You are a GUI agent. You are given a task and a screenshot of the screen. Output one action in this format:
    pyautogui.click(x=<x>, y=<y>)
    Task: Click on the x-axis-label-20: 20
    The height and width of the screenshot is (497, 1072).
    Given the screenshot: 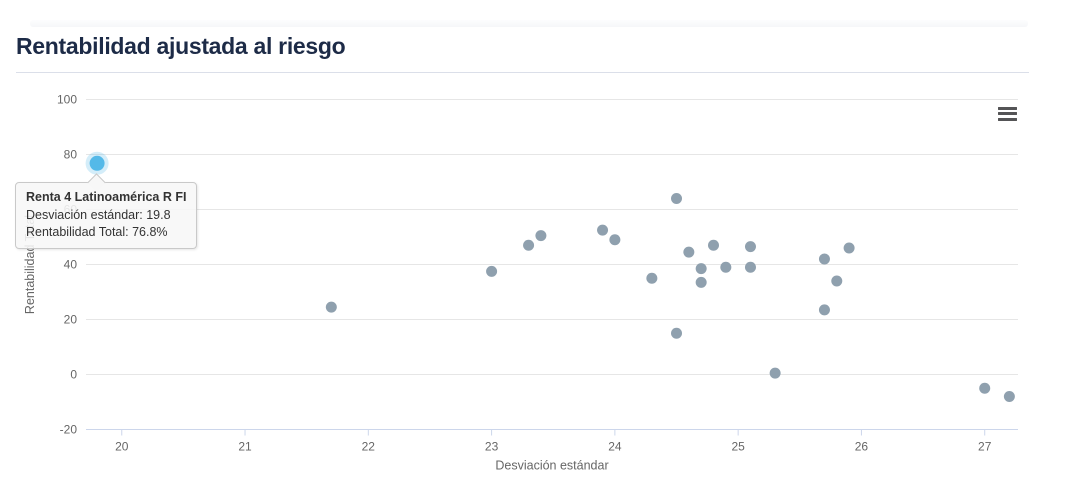 What is the action you would take?
    pyautogui.click(x=122, y=447)
    